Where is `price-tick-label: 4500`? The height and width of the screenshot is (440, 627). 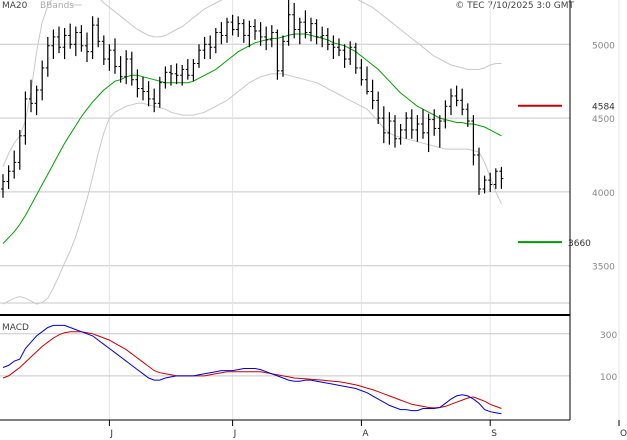
price-tick-label: 4500 is located at coordinates (603, 120).